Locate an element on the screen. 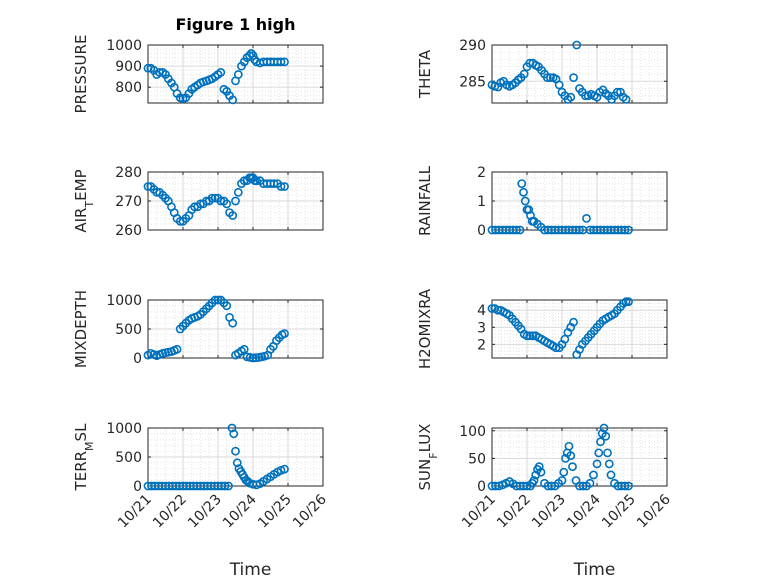  x-tick-label: 10/21 is located at coordinates (135, 512).